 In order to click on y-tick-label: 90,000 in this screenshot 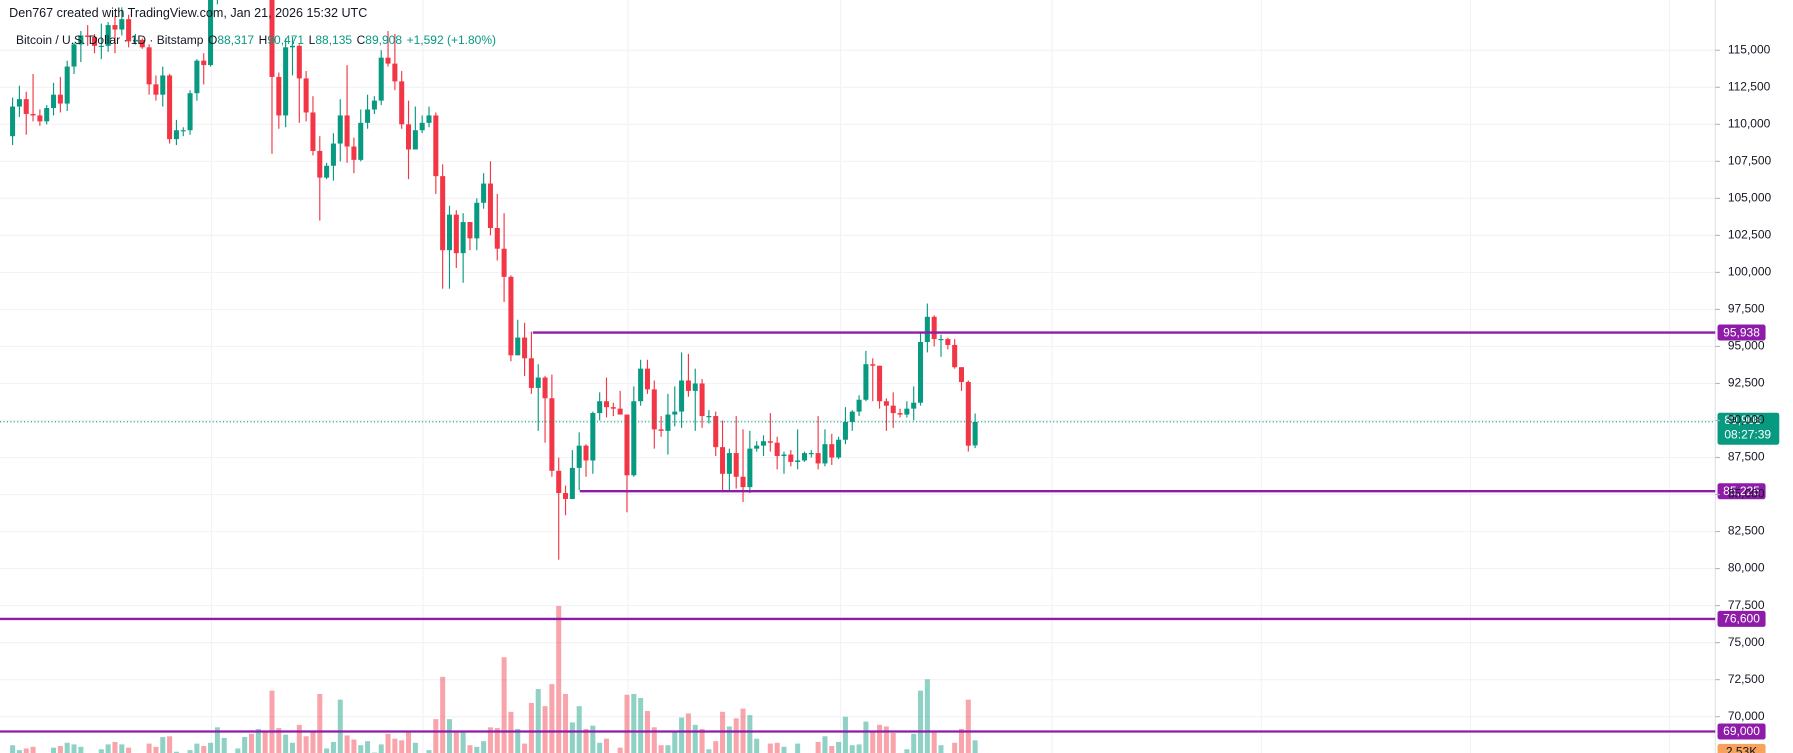, I will do `click(1746, 420)`.